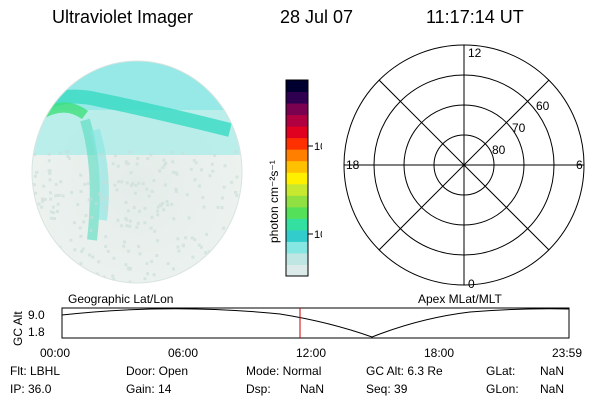  What do you see at coordinates (552, 371) in the screenshot?
I see `glat-value: NaN` at bounding box center [552, 371].